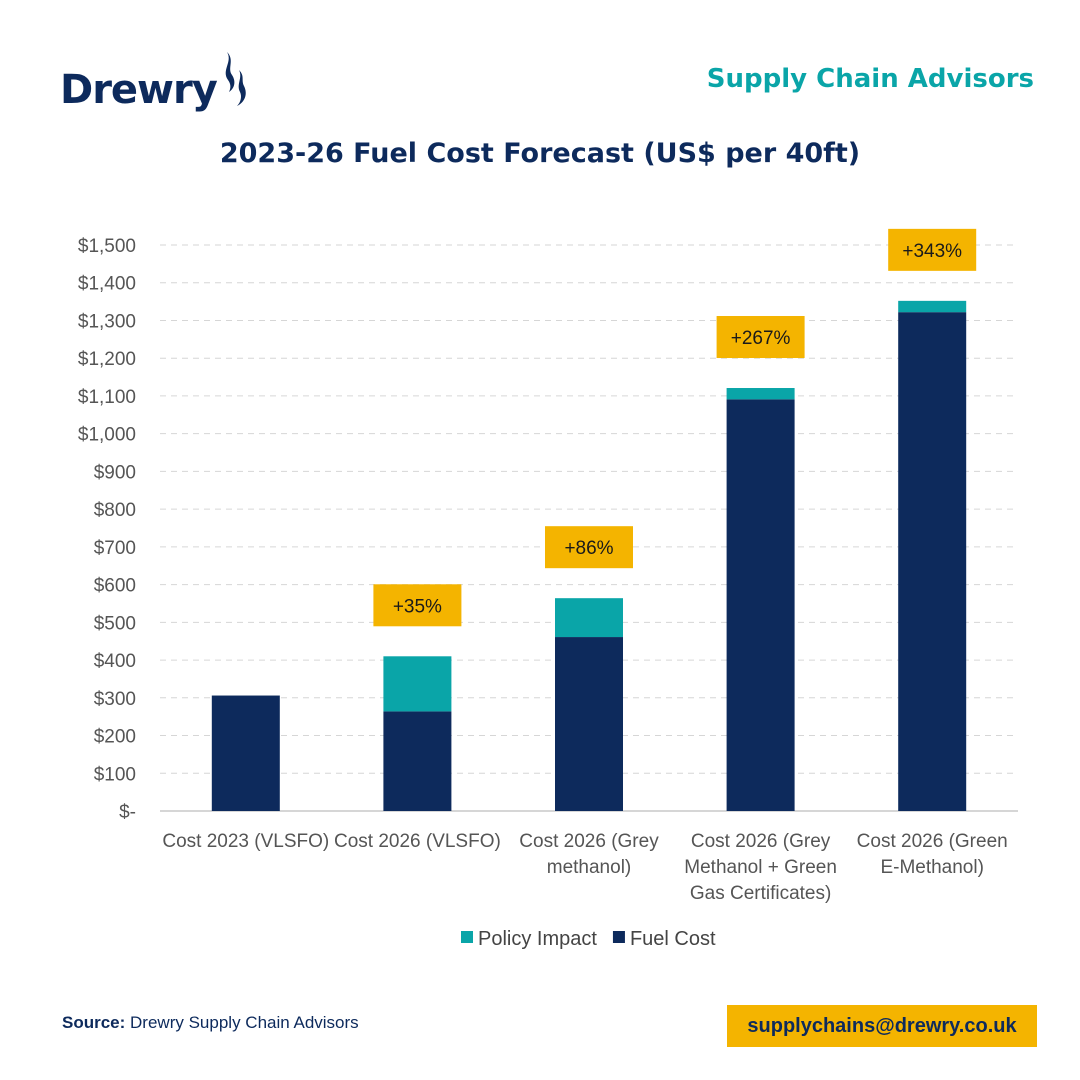 This screenshot has height=1080, width=1080. Describe the element at coordinates (235, 79) in the screenshot. I see `flame-icon` at that location.